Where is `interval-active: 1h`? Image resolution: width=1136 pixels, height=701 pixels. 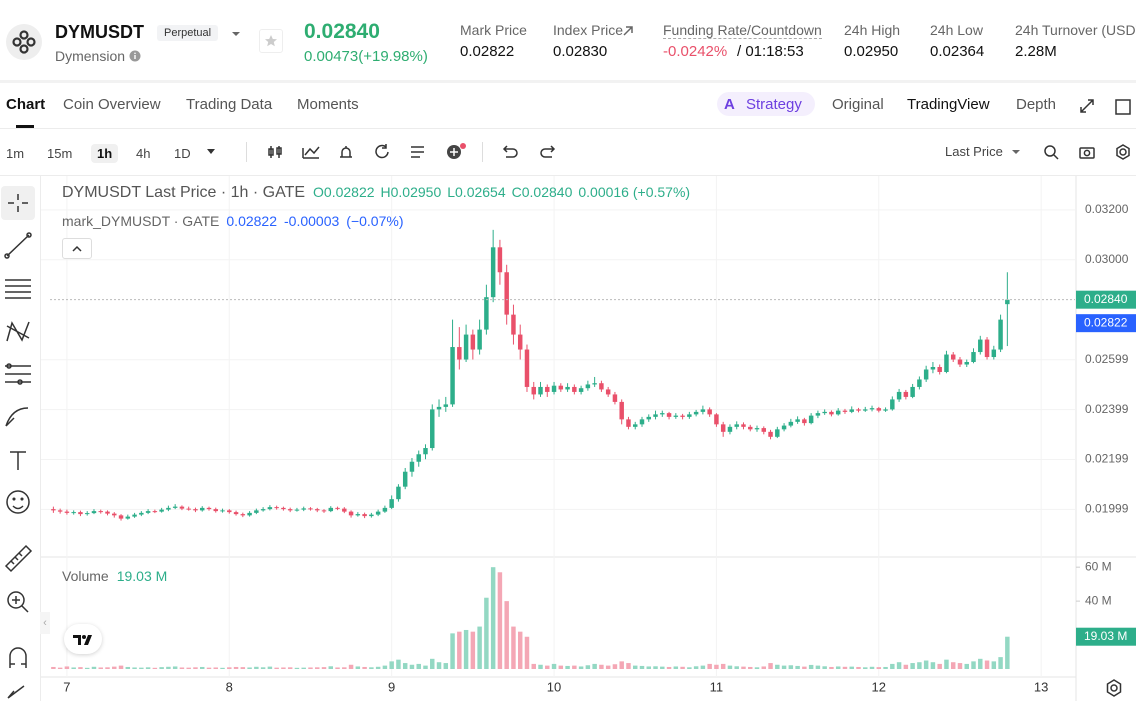 interval-active: 1h is located at coordinates (105, 153).